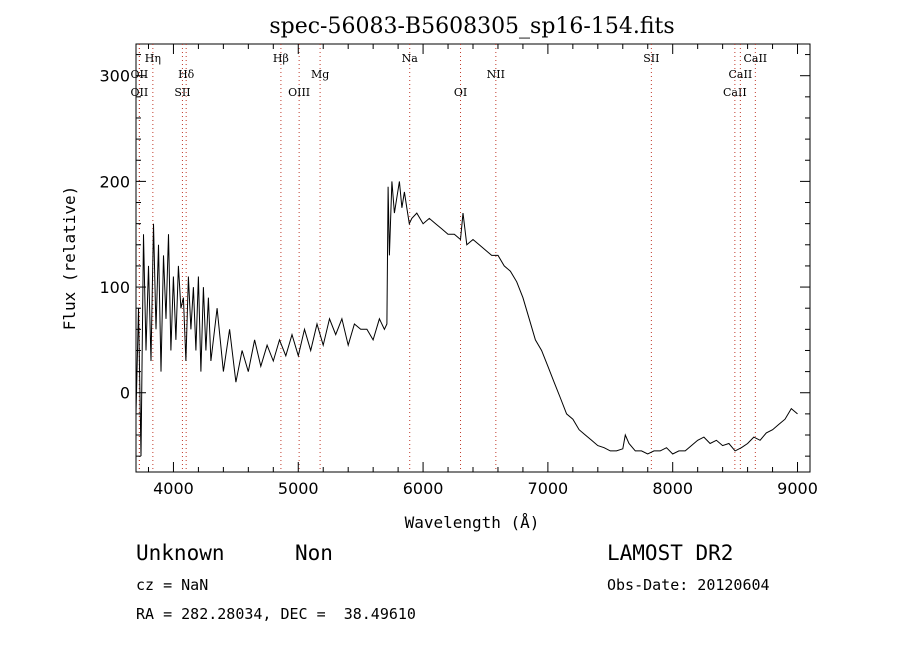  What do you see at coordinates (114, 287) in the screenshot?
I see `y-tick-label: 100` at bounding box center [114, 287].